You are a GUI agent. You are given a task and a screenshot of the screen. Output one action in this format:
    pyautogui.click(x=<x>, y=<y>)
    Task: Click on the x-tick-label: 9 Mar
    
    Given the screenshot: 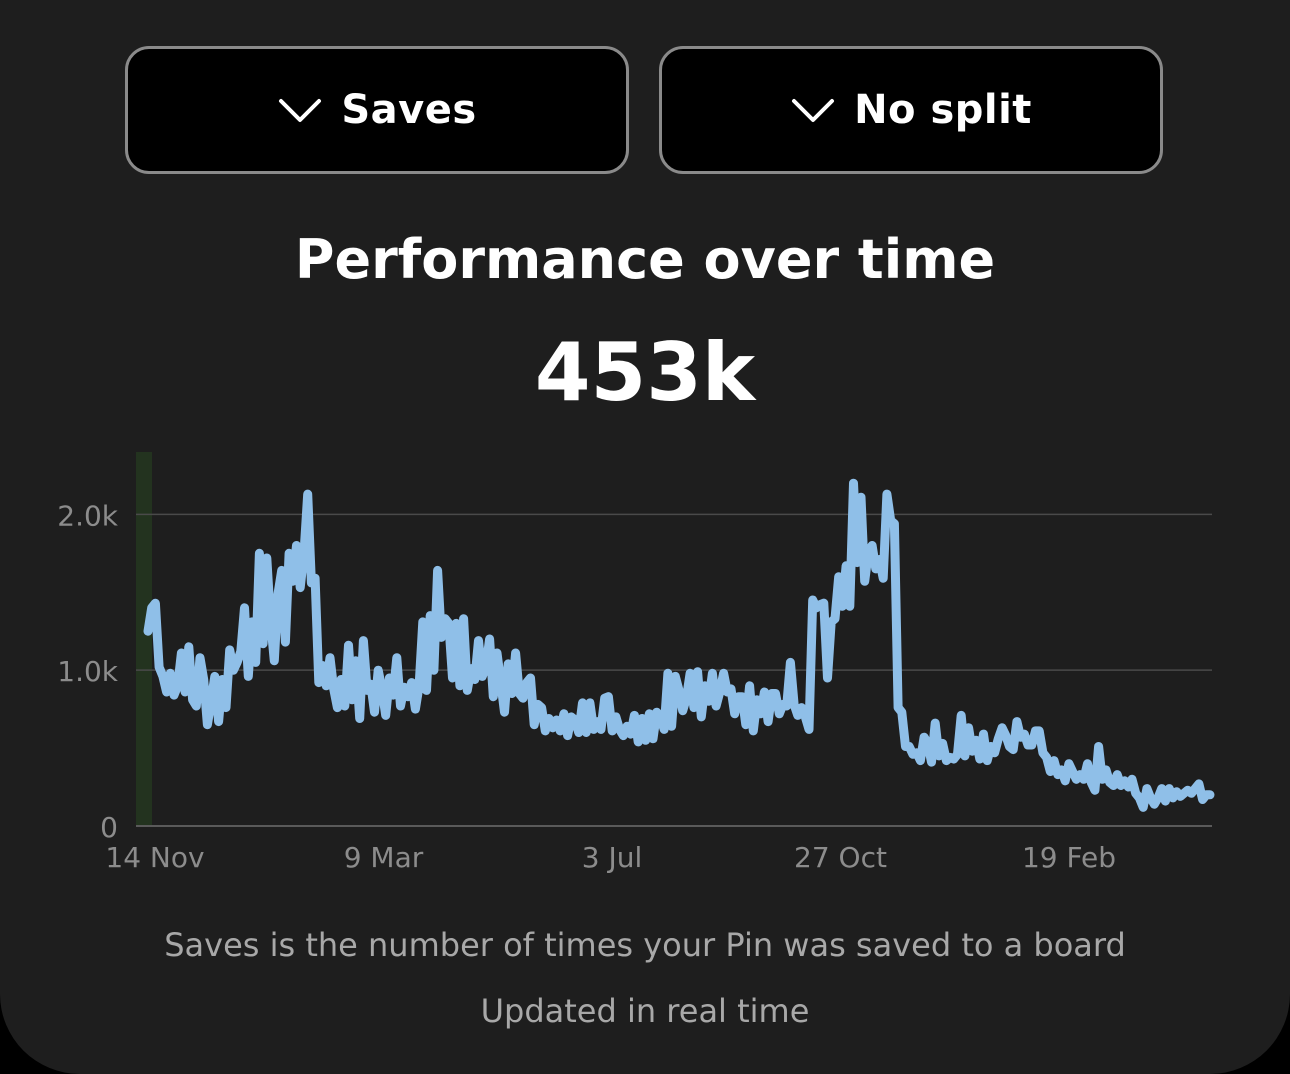 What is the action you would take?
    pyautogui.click(x=384, y=857)
    